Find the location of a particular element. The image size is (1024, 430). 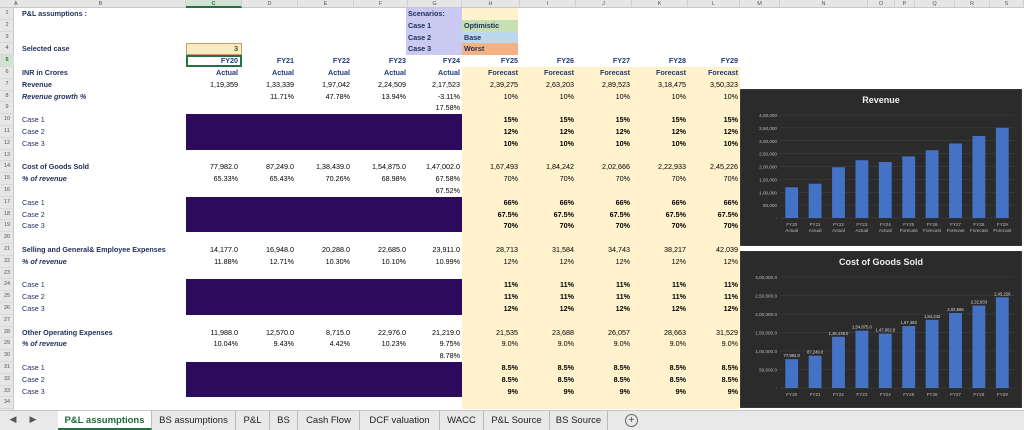

column-header-e: E is located at coordinates (326, 4).